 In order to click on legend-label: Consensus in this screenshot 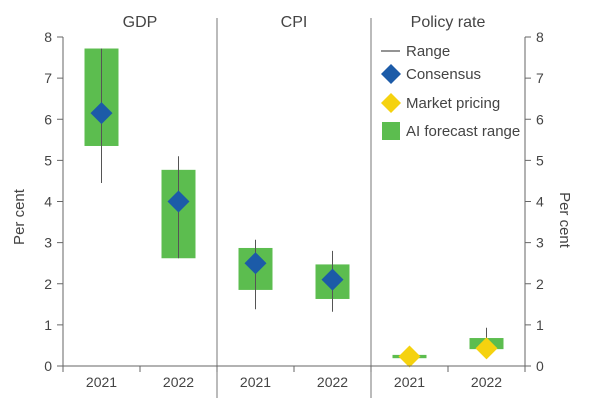, I will do `click(443, 74)`.